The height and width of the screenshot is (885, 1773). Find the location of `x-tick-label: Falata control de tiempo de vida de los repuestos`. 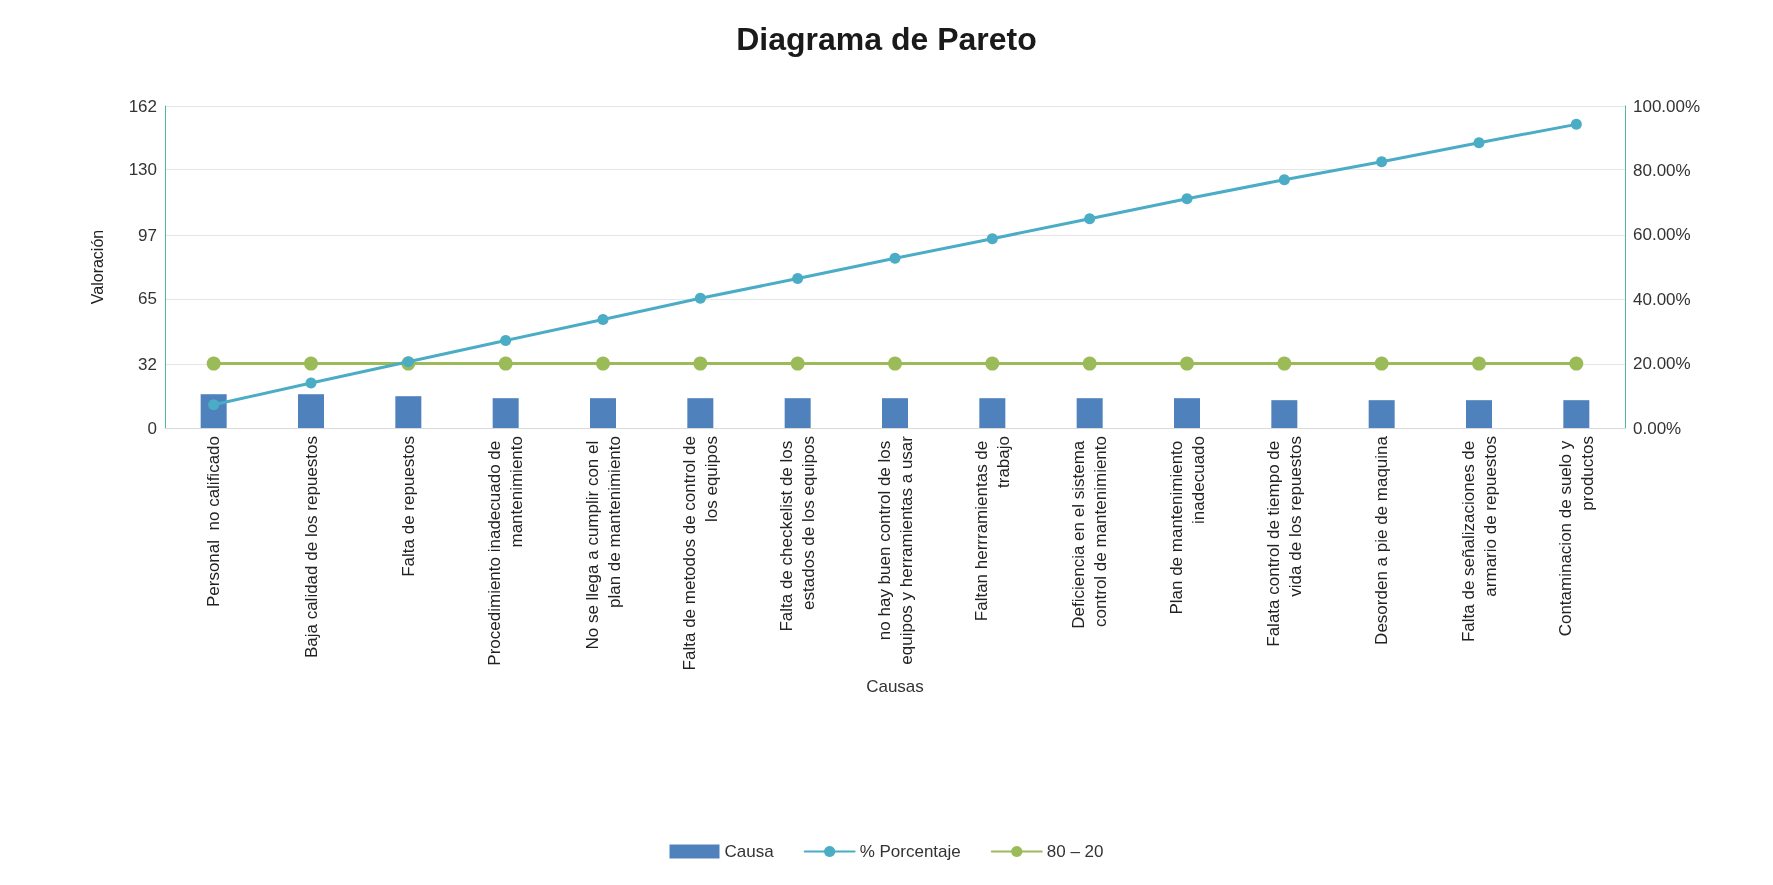

x-tick-label: Falata control de tiempo de vida de los repuestos is located at coordinates (1284, 541).